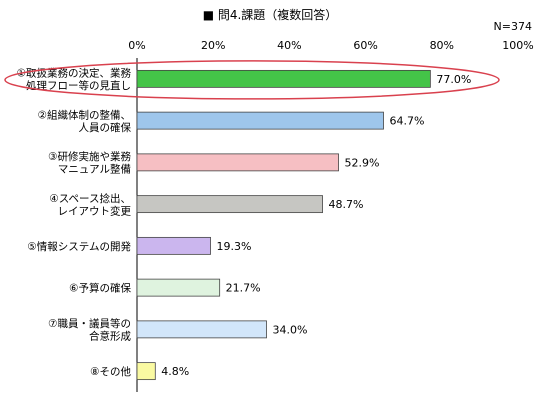 The image size is (540, 400). What do you see at coordinates (175, 371) in the screenshot?
I see `value-label: 4.8%` at bounding box center [175, 371].